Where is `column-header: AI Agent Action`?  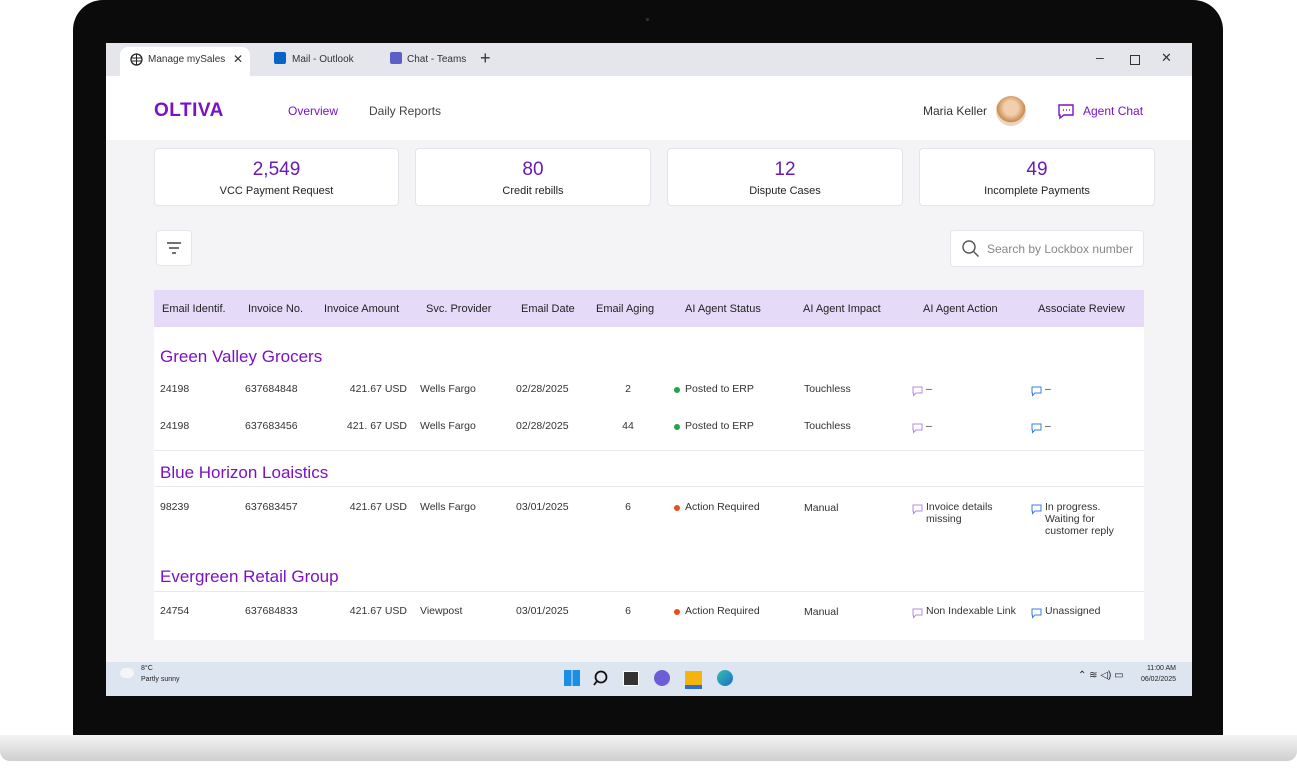
column-header: AI Agent Action is located at coordinates (960, 309).